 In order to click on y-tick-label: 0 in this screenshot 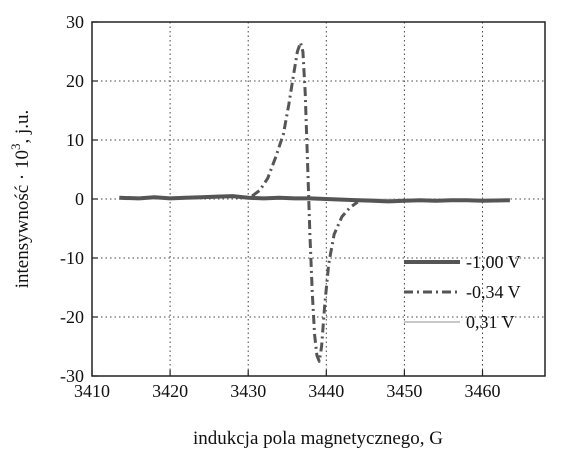, I will do `click(79, 199)`.